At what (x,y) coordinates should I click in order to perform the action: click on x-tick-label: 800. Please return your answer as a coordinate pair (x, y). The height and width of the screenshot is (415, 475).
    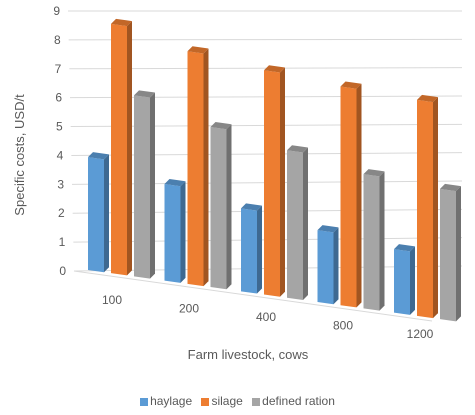
    Looking at the image, I should click on (343, 326).